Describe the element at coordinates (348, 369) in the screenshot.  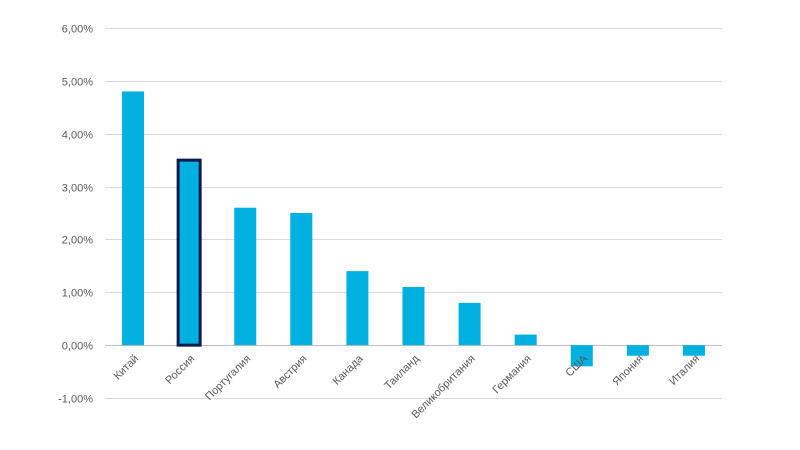
I see `x-category-label: Канада` at that location.